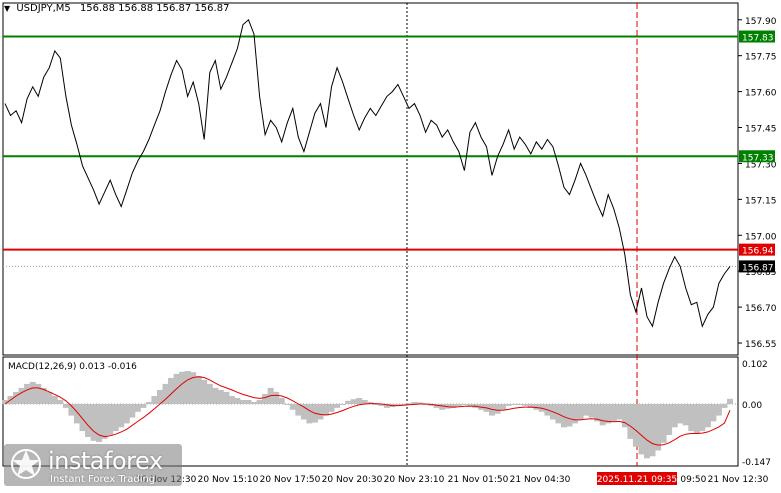 This screenshot has width=781, height=493. What do you see at coordinates (761, 165) in the screenshot?
I see `y-tick-label: 157.30` at bounding box center [761, 165].